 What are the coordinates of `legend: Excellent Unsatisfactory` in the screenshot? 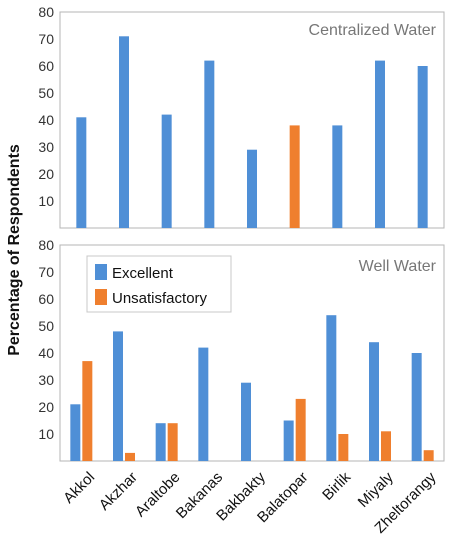 It's located at (159, 284).